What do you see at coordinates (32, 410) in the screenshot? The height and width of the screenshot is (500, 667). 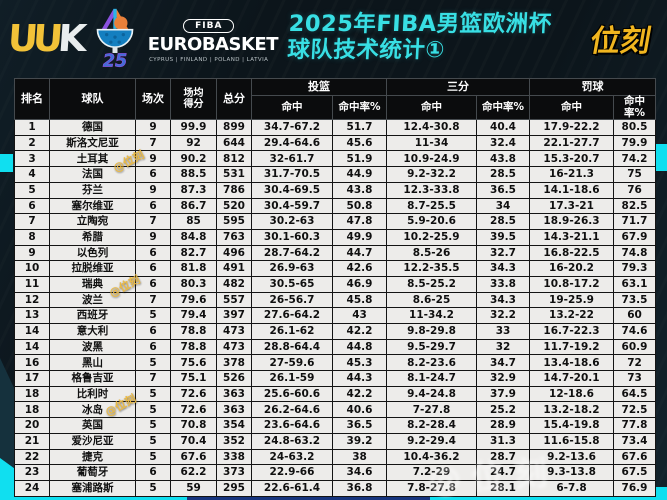 I see `cell-rank: 18` at bounding box center [32, 410].